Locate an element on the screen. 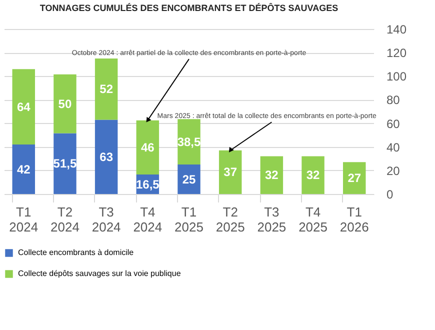 This screenshot has height=330, width=435. y-tick-label: 60 is located at coordinates (393, 123).